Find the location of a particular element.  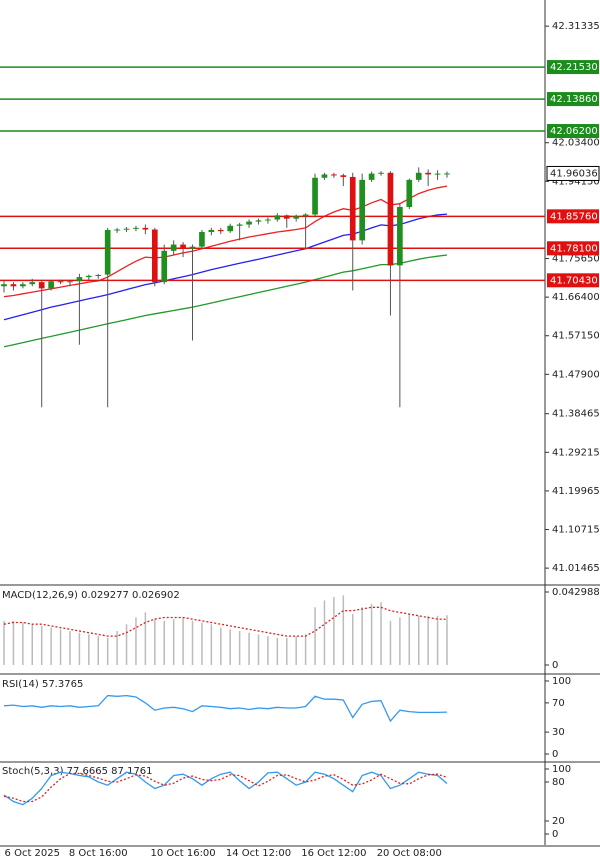

level-label: 42.13860 is located at coordinates (574, 99).